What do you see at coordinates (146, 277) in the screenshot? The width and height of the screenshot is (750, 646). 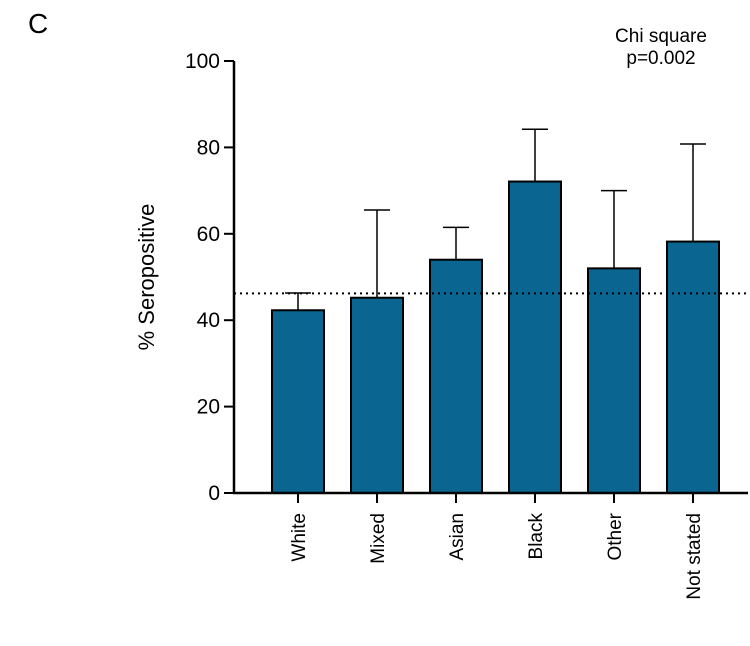 I see `y-axis-label: % Seropositive` at bounding box center [146, 277].